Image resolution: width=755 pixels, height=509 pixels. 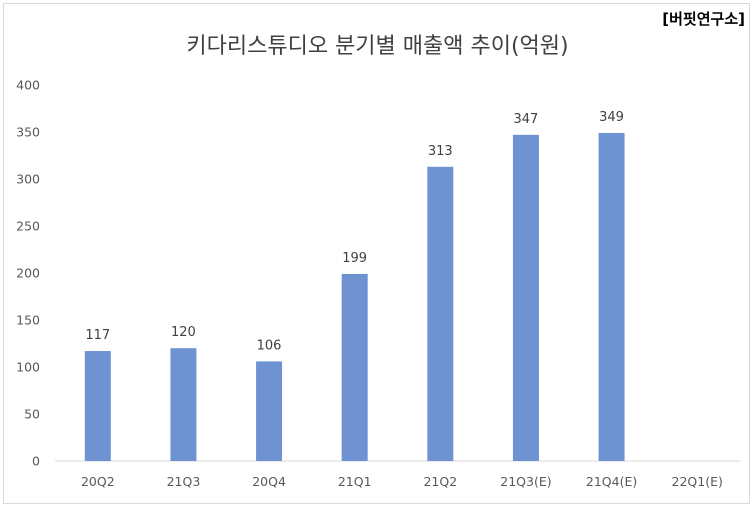 I want to click on y-tick-label: 350, so click(x=28, y=132).